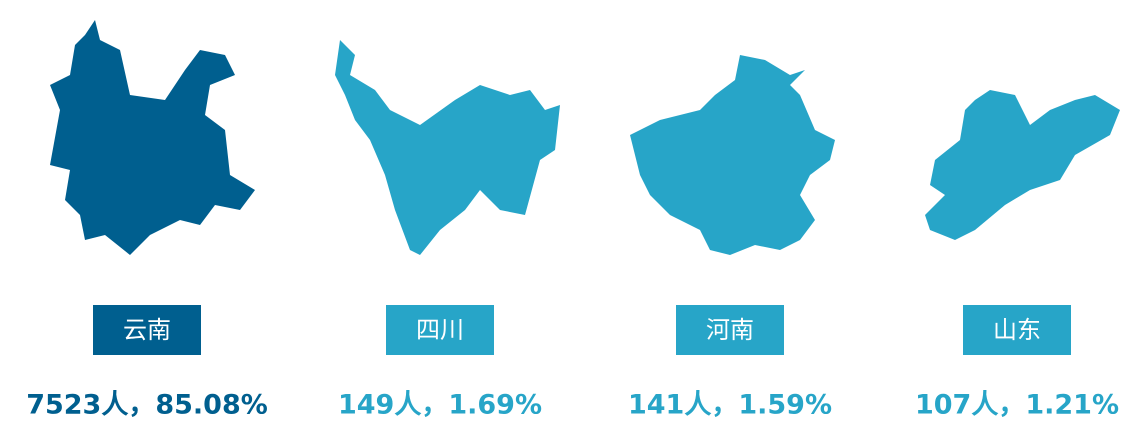  Describe the element at coordinates (440, 405) in the screenshot. I see `province-stat: 149人，1.69%` at that location.